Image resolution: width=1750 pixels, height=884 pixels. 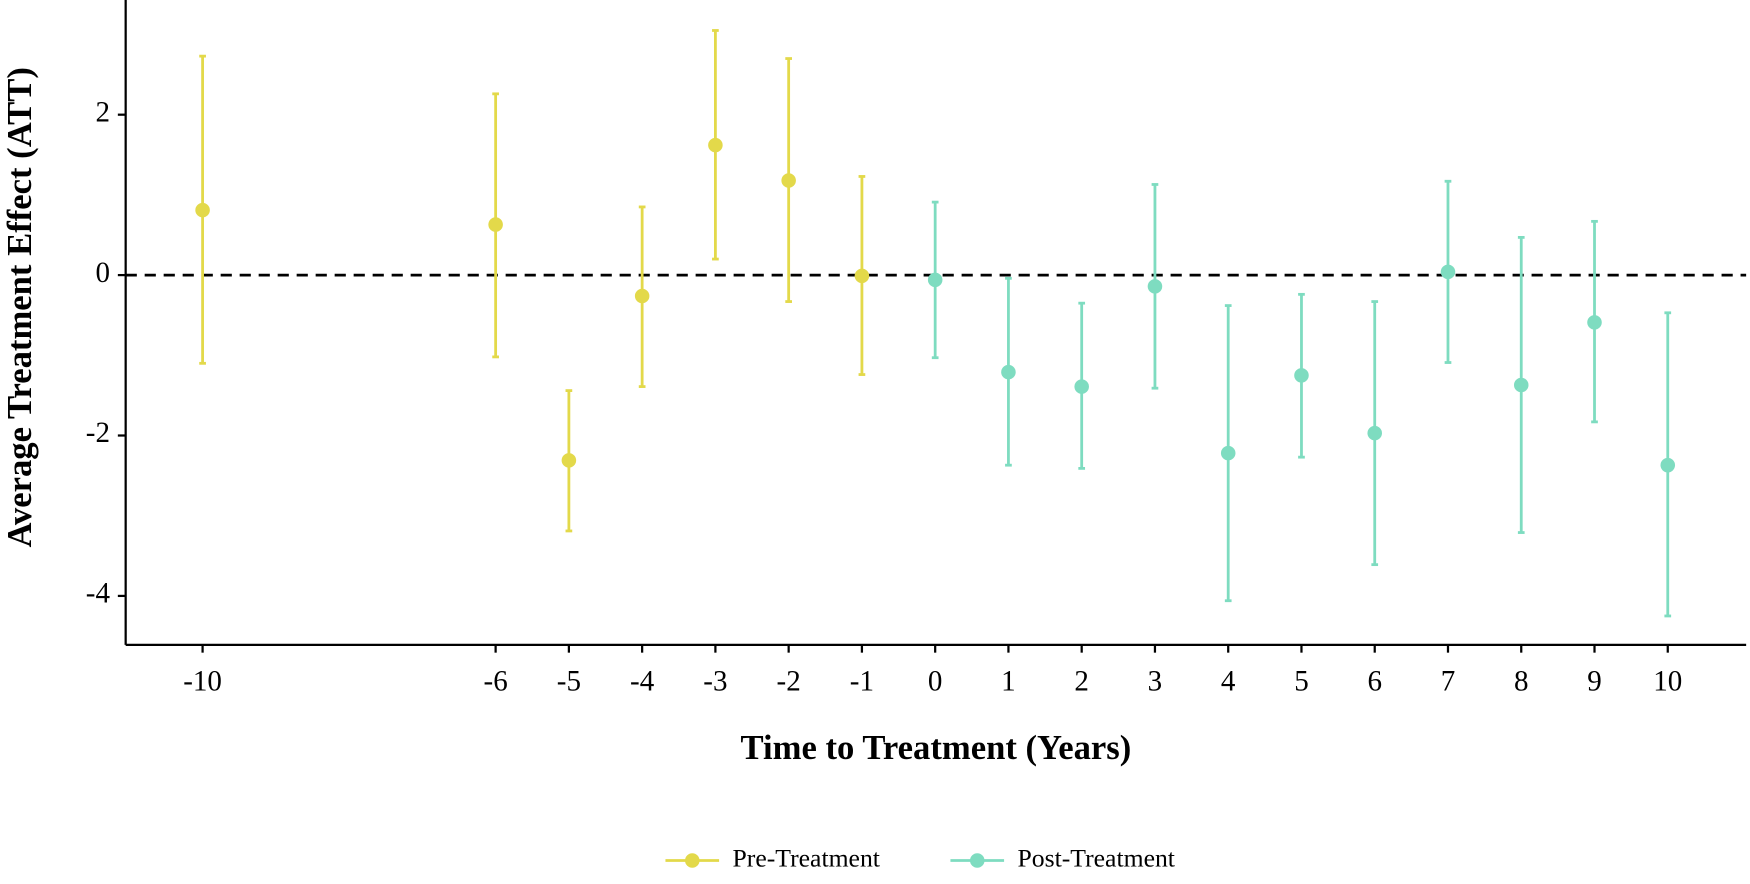 I want to click on y-tick-label: 0, so click(x=102, y=273).